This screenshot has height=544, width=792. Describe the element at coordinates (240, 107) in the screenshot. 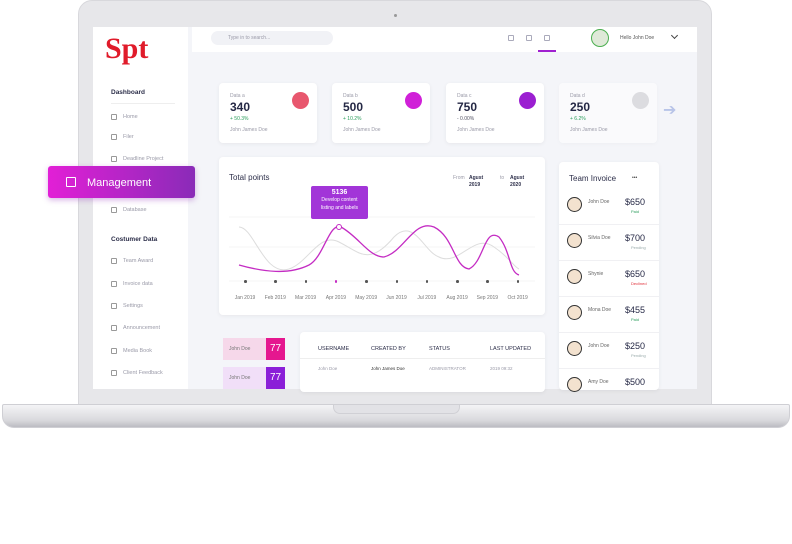

I see `stat-value: 340` at that location.